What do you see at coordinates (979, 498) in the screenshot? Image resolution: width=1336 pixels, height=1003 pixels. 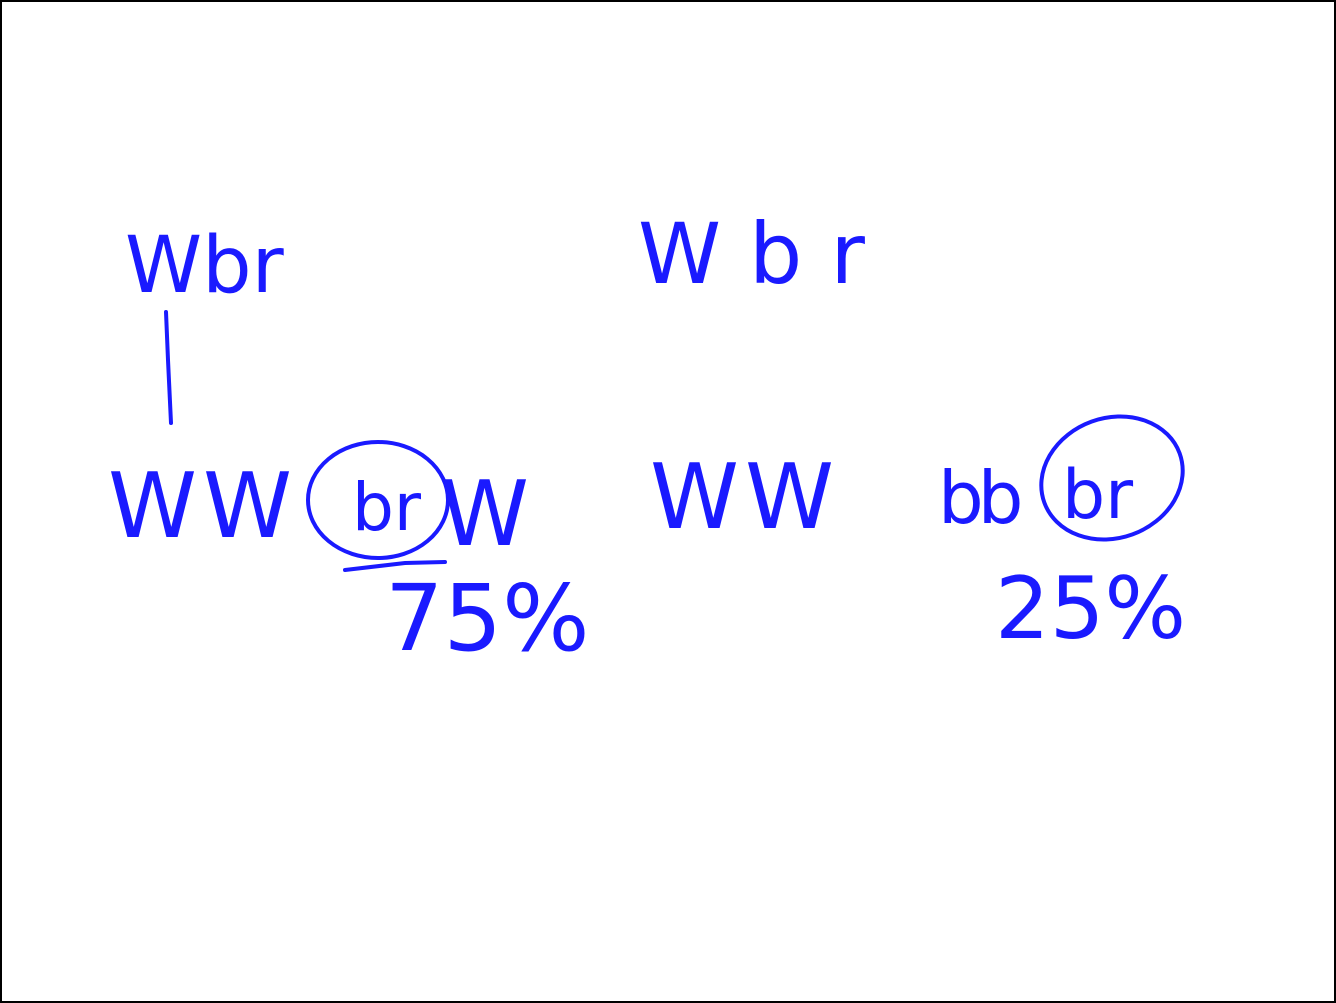 I see `note: bb` at bounding box center [979, 498].